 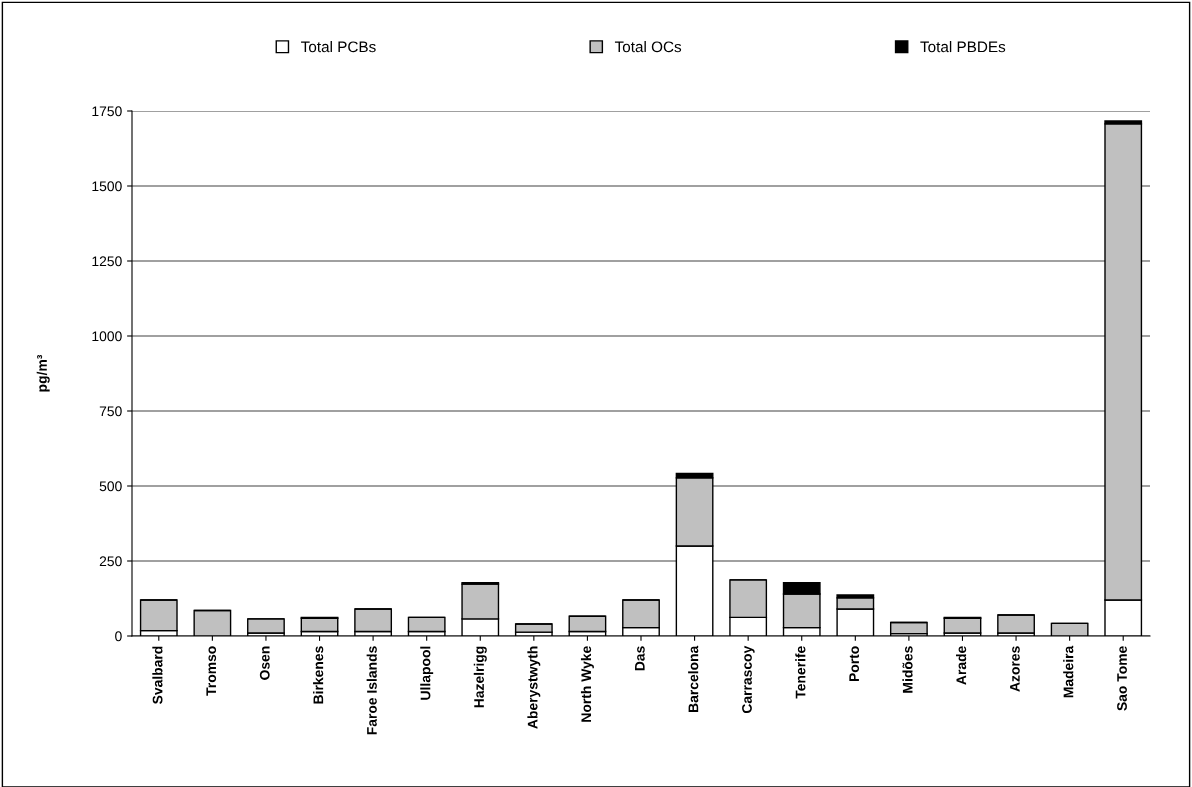 I want to click on legend-label: Total OCs, so click(x=648, y=47).